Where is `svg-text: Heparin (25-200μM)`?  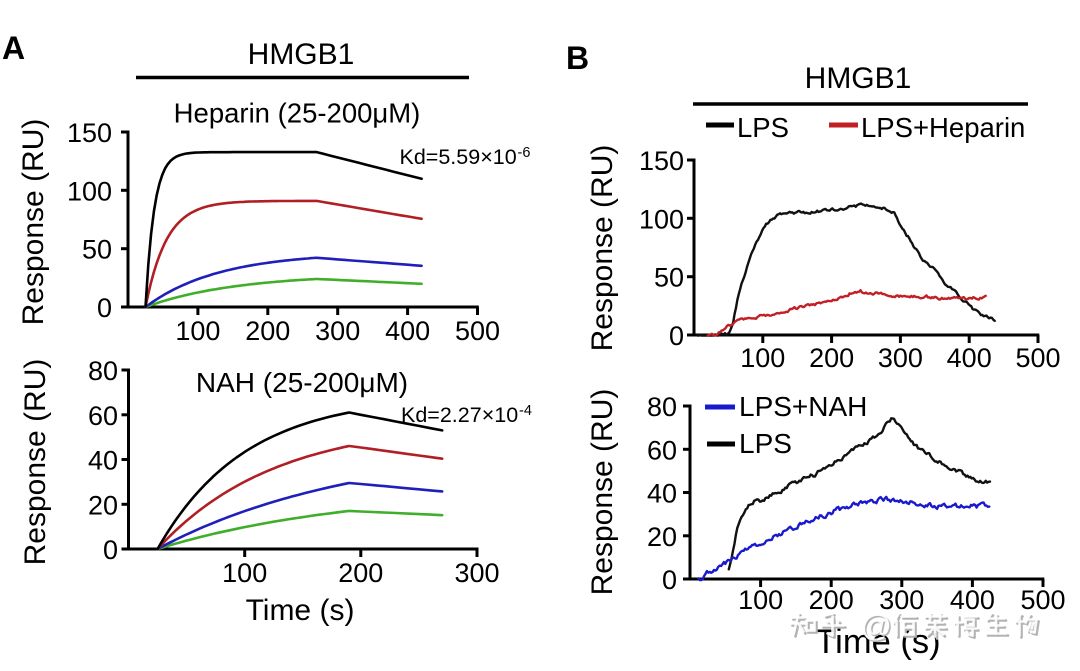 svg-text: Heparin (25-200μM) is located at coordinates (297, 113).